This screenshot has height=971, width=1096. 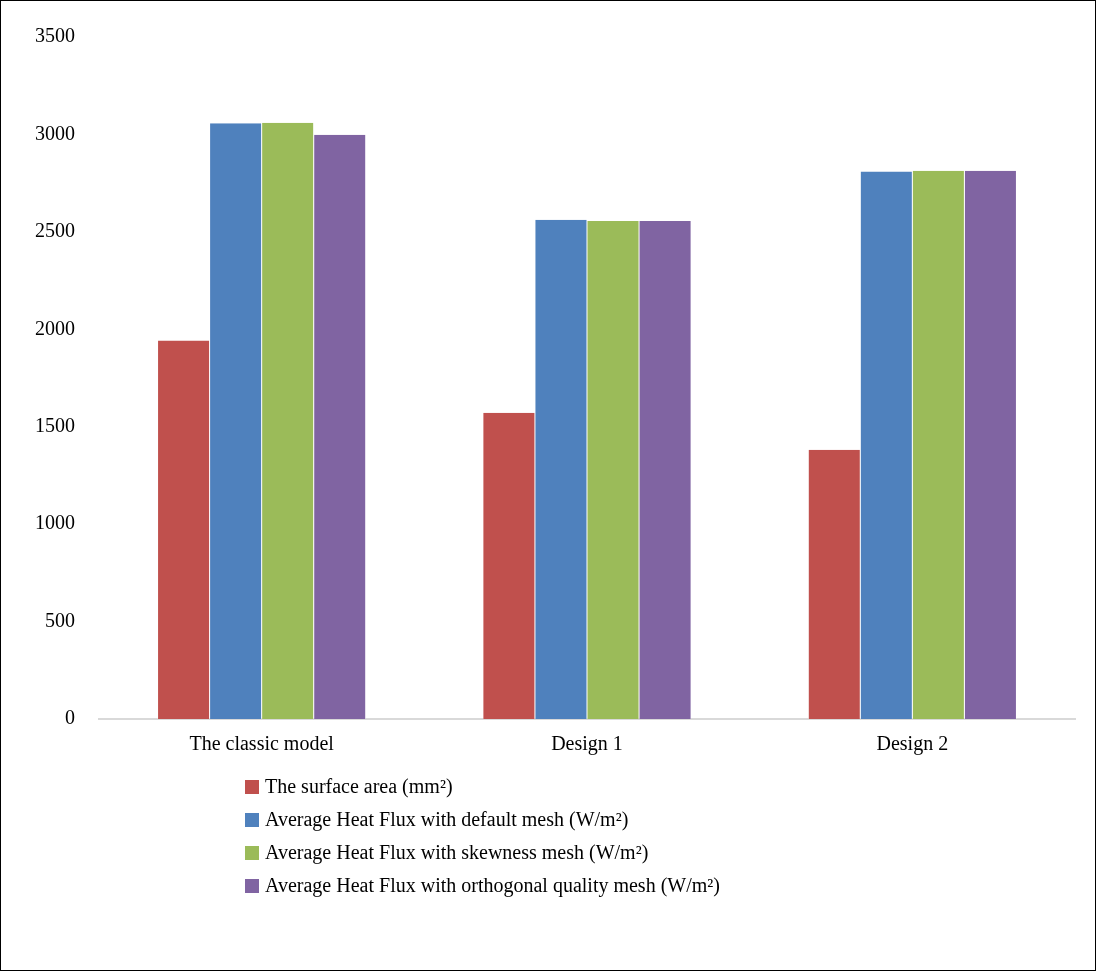 What do you see at coordinates (55, 424) in the screenshot?
I see `y-tick-label: 1500` at bounding box center [55, 424].